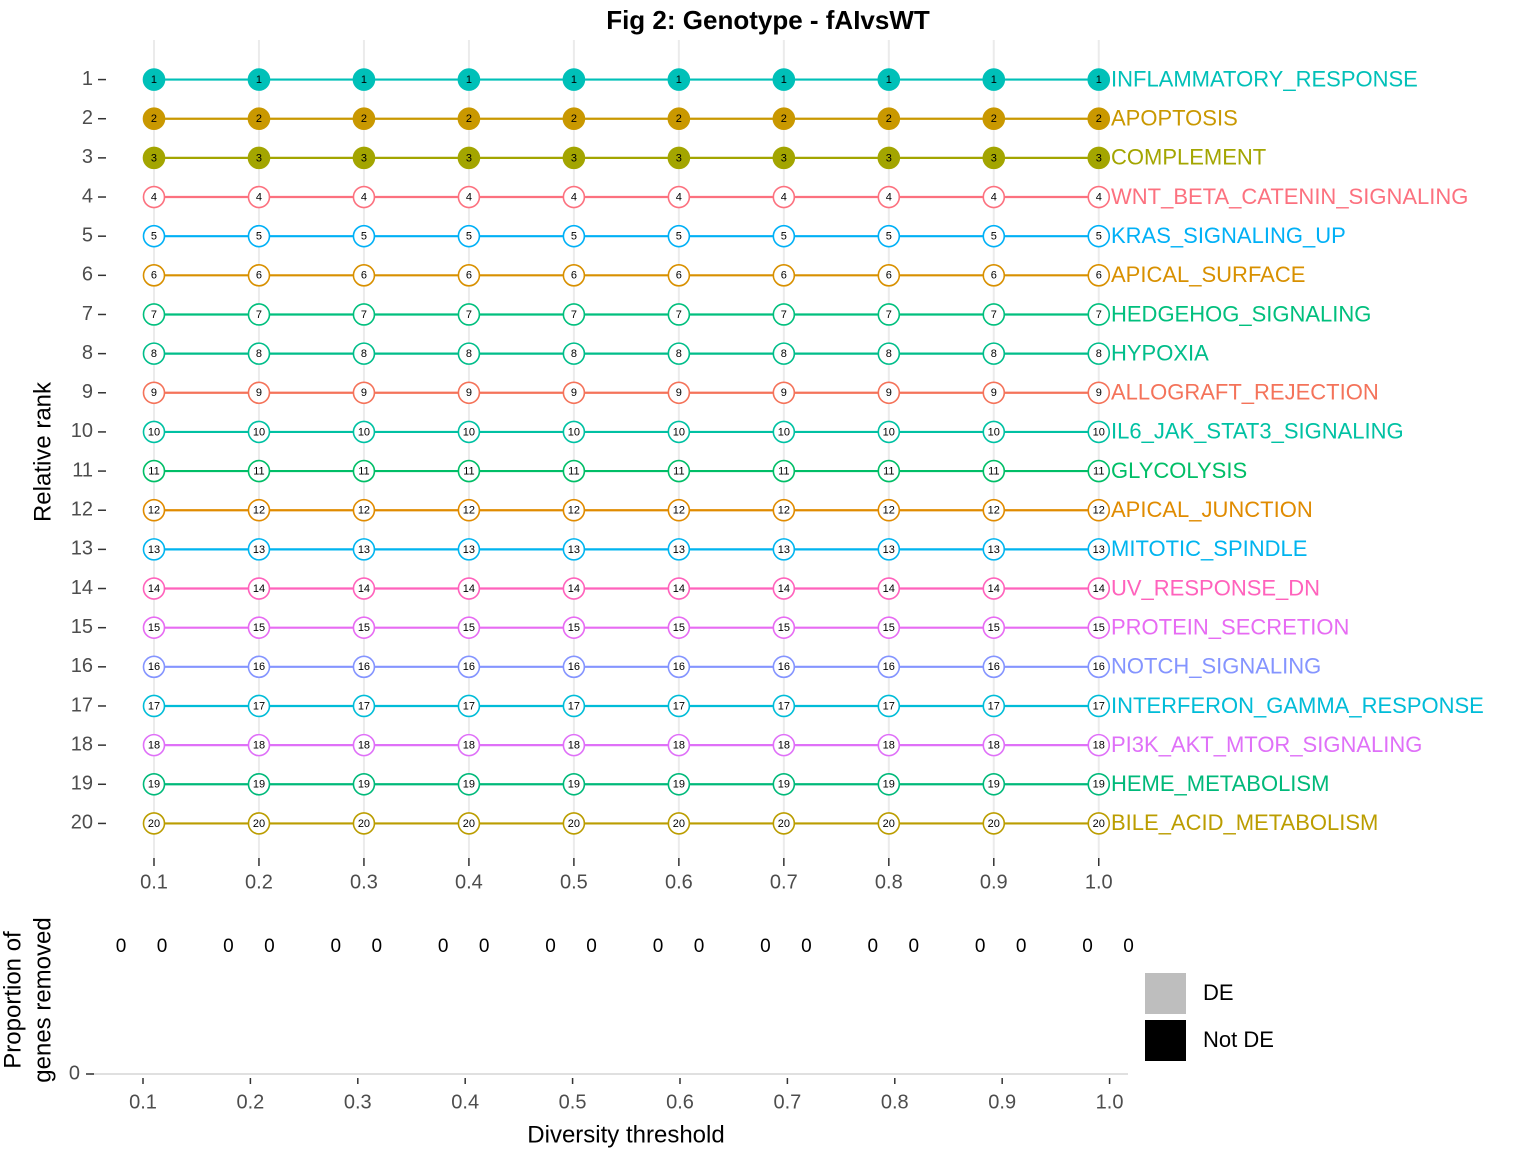 This screenshot has height=1152, width=1536. Describe the element at coordinates (994, 882) in the screenshot. I see `x-tick-label: 0.9` at that location.